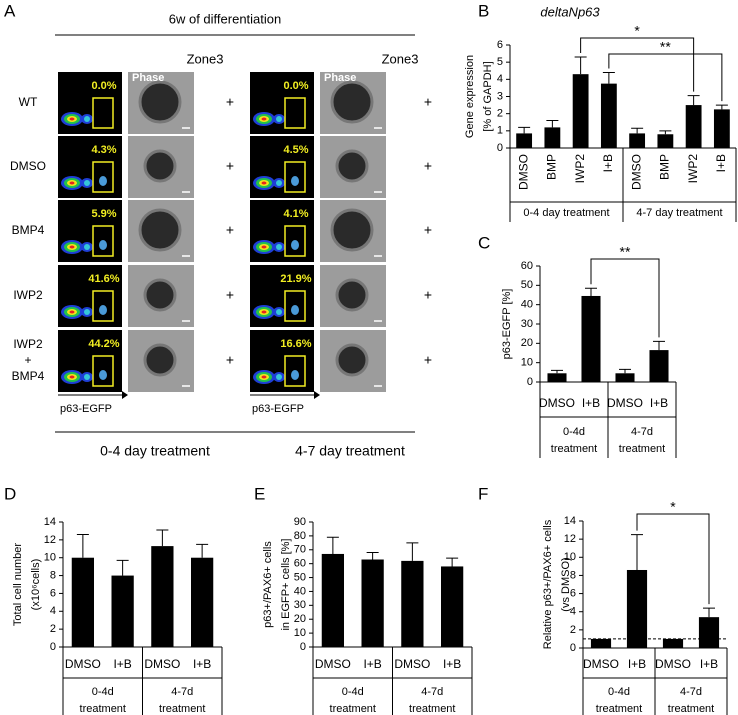 Image resolution: width=738 pixels, height=715 pixels. I want to click on y-tick-label: 5, so click(500, 62).